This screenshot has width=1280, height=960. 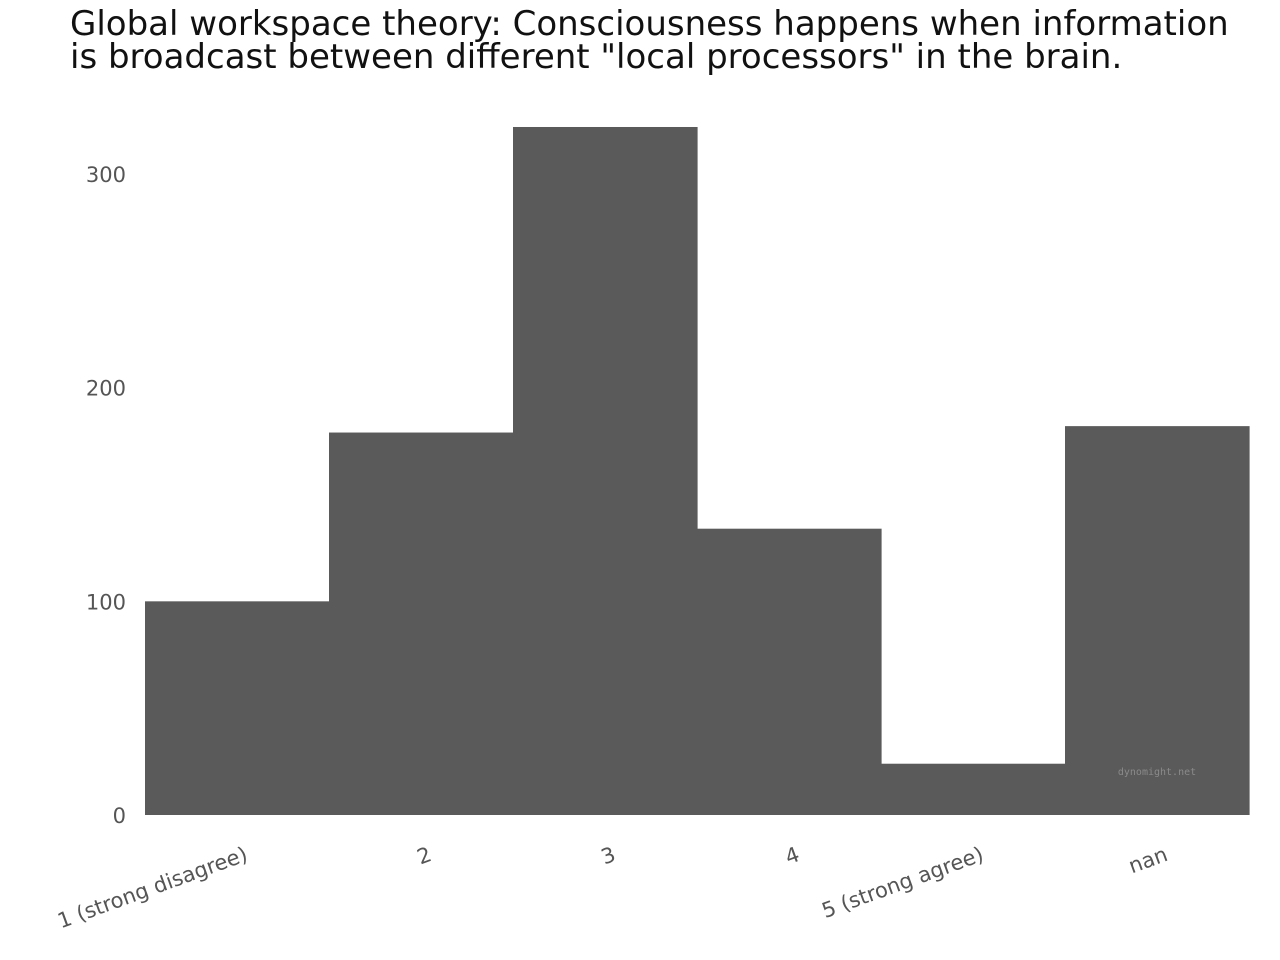 I want to click on x-tick-label: 5 (strong agree), so click(x=903, y=882).